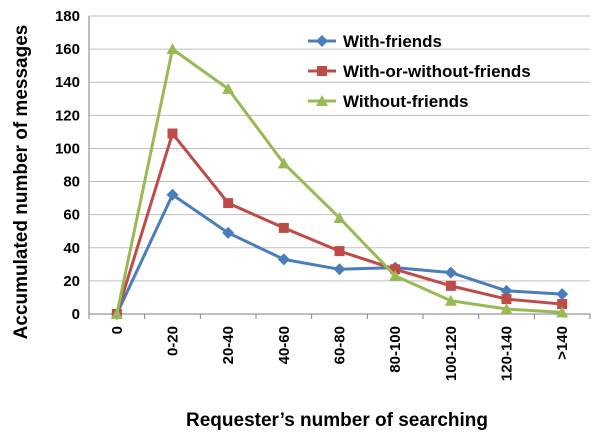  What do you see at coordinates (337, 420) in the screenshot?
I see `x-axis-title: Requester’s number of searching` at bounding box center [337, 420].